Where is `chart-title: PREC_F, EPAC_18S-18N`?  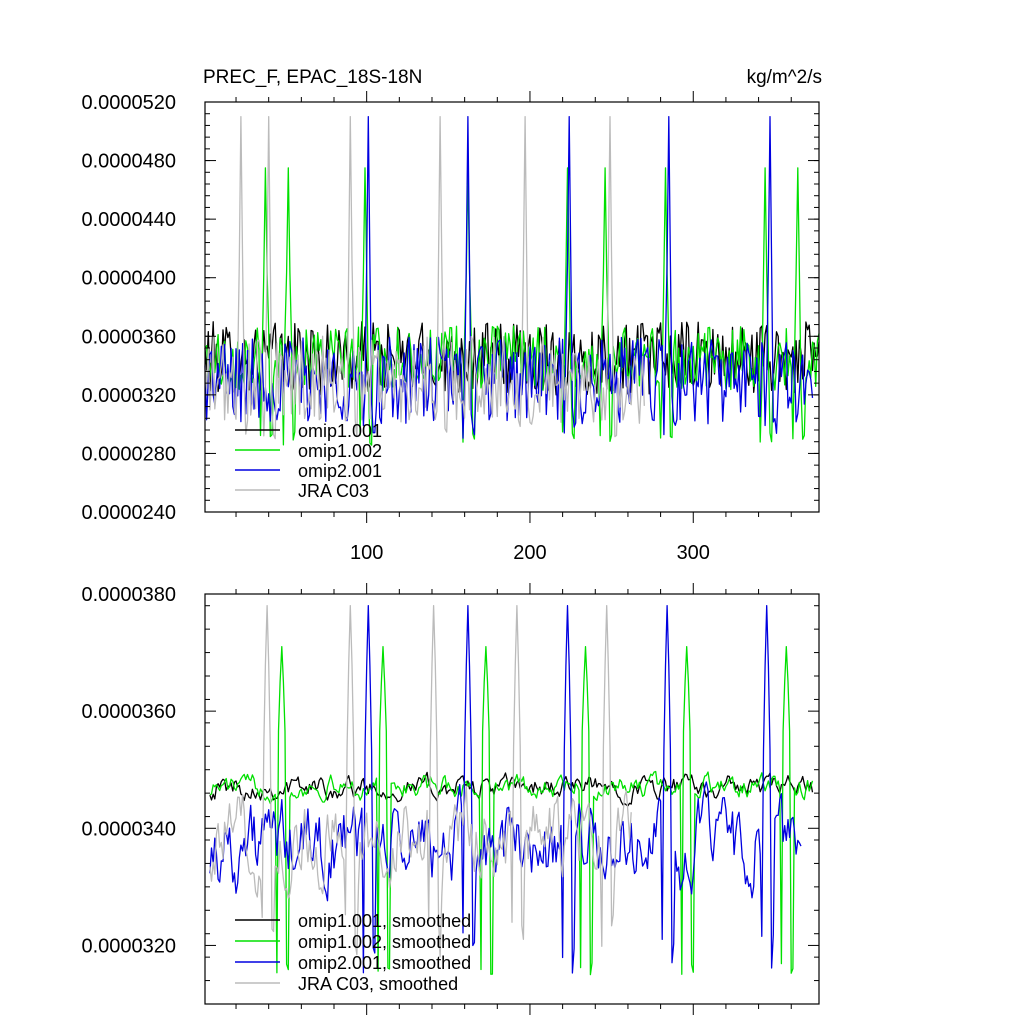
chart-title: PREC_F, EPAC_18S-18N is located at coordinates (312, 77).